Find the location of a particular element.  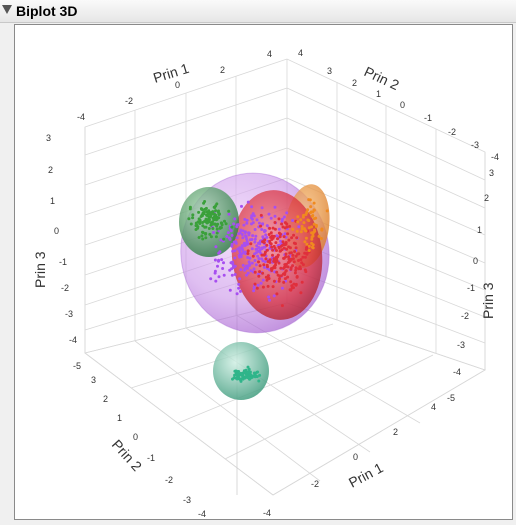

tick-label: -1 is located at coordinates (471, 288).